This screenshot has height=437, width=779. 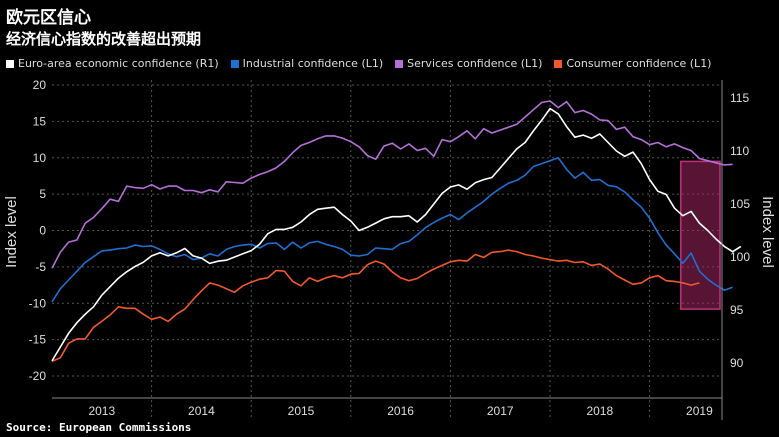 What do you see at coordinates (500, 411) in the screenshot?
I see `x-tick-label: 2017` at bounding box center [500, 411].